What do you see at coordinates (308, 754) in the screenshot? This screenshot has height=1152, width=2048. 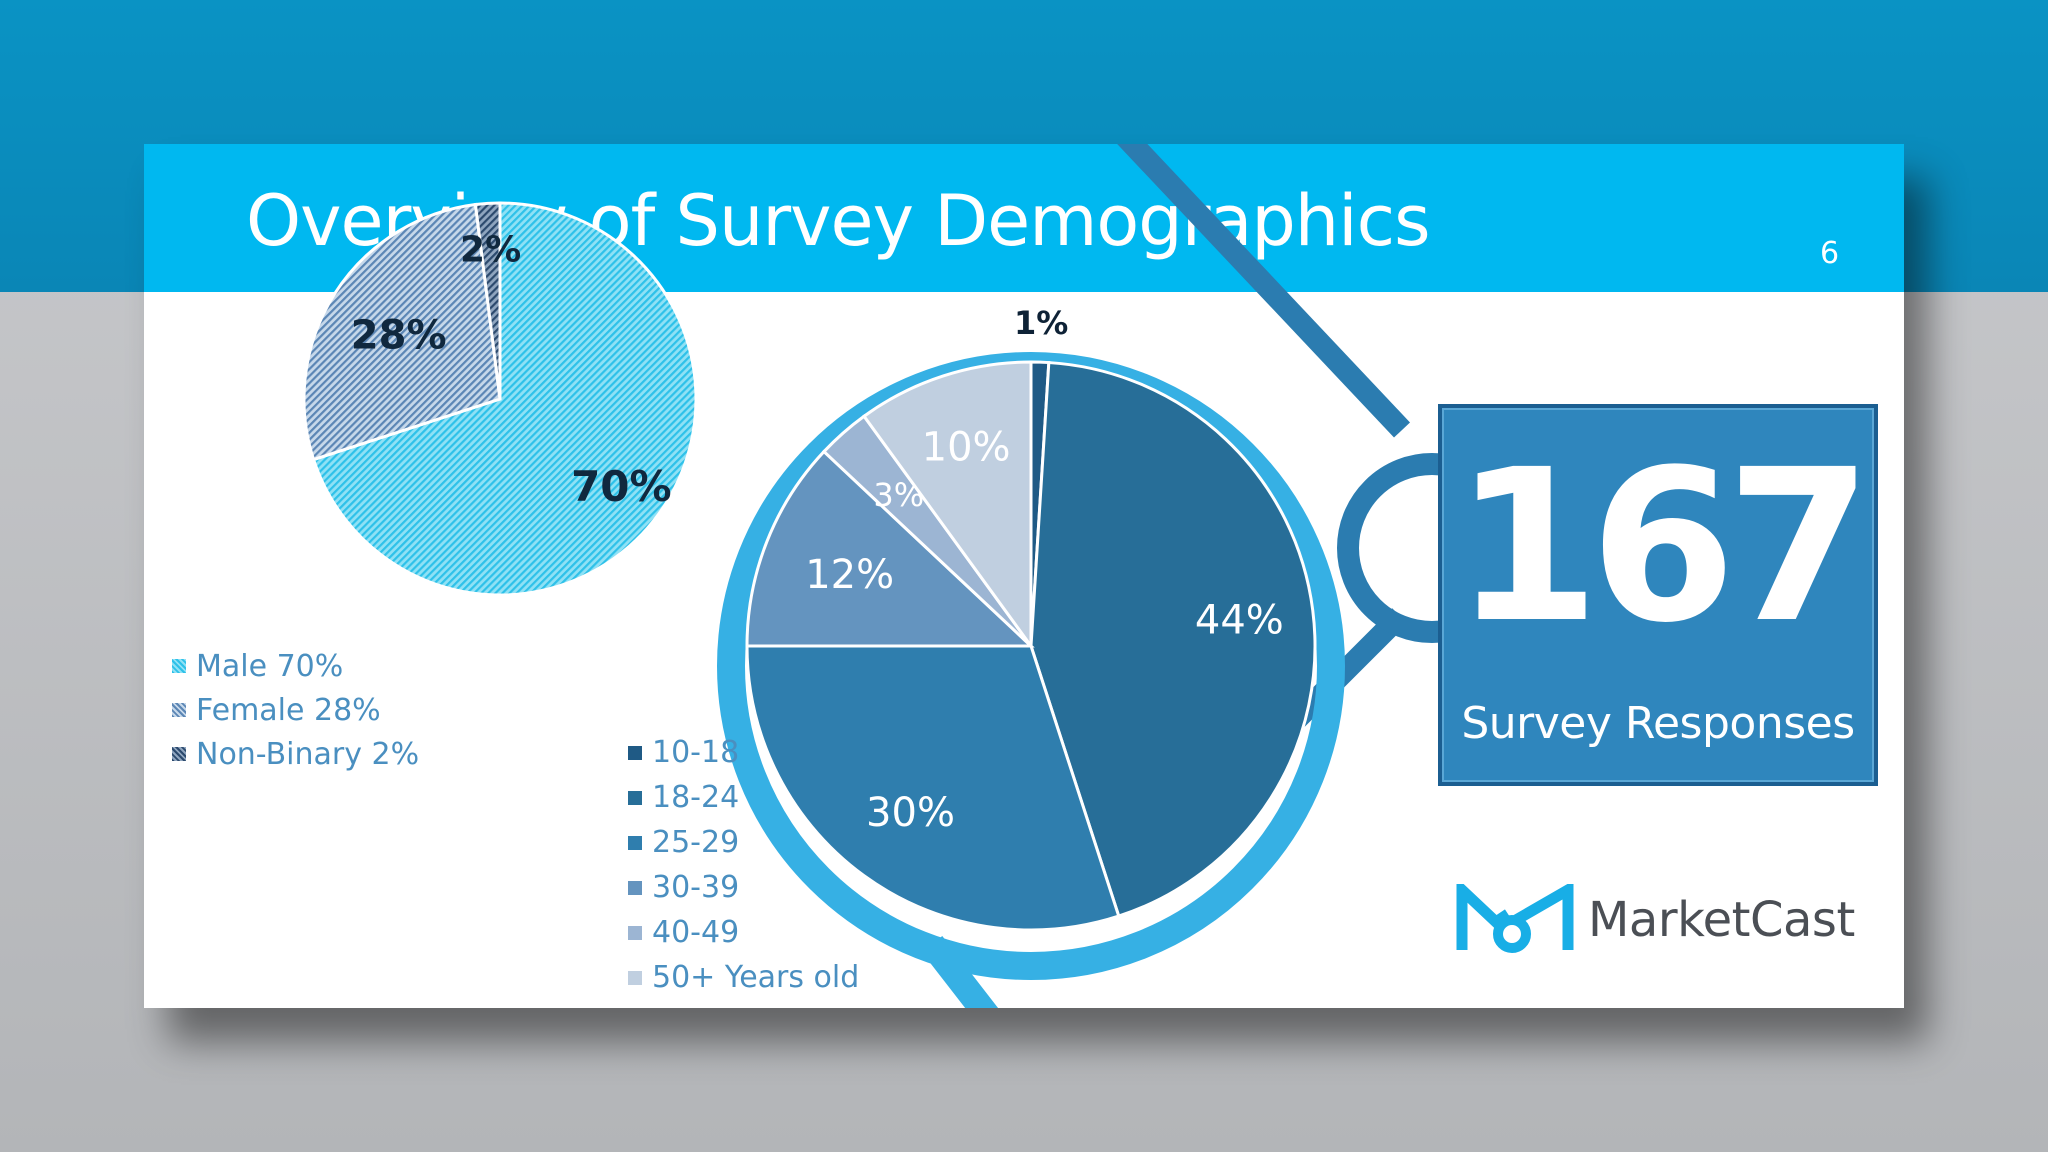 I see `legend-label-non-binary: Non-Binary 2%` at bounding box center [308, 754].